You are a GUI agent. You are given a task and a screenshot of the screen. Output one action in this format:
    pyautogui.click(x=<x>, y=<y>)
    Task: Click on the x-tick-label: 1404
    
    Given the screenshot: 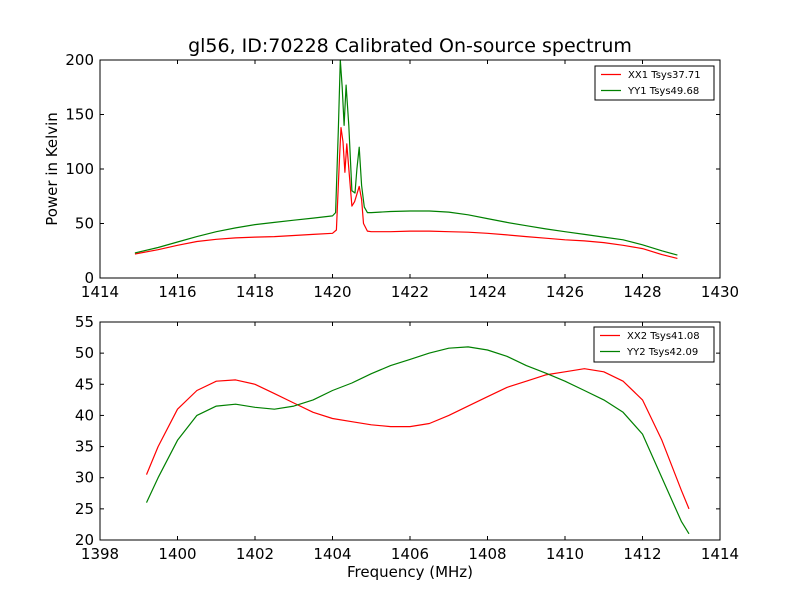 What is the action you would take?
    pyautogui.click(x=332, y=554)
    